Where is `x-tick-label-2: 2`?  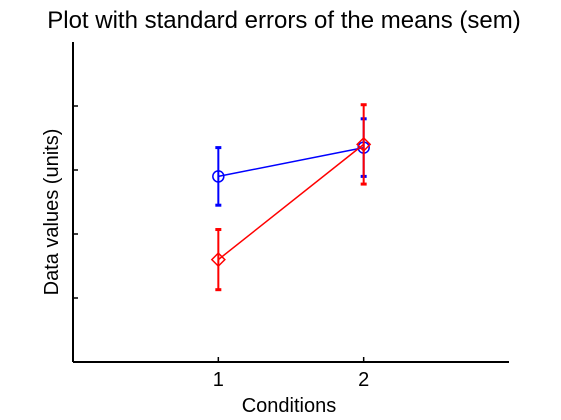
x-tick-label-2: 2 is located at coordinates (363, 380).